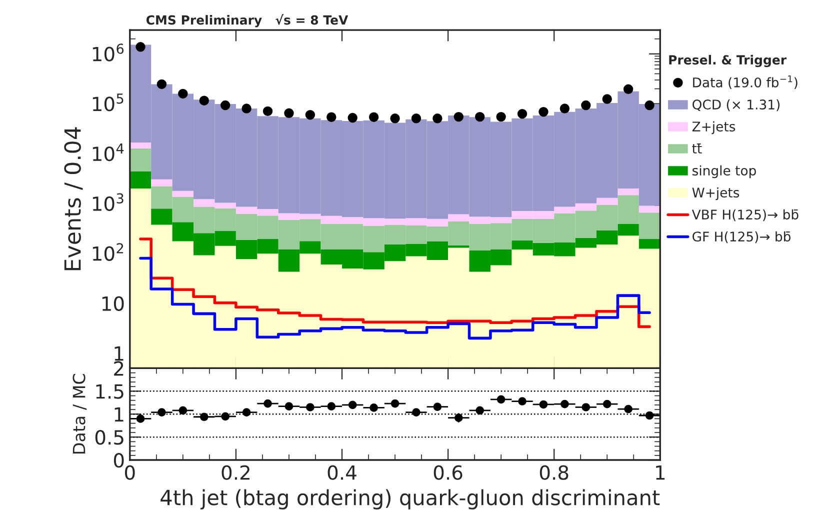 Image resolution: width=817 pixels, height=510 pixels. I want to click on x-tick-label: 1, so click(660, 472).